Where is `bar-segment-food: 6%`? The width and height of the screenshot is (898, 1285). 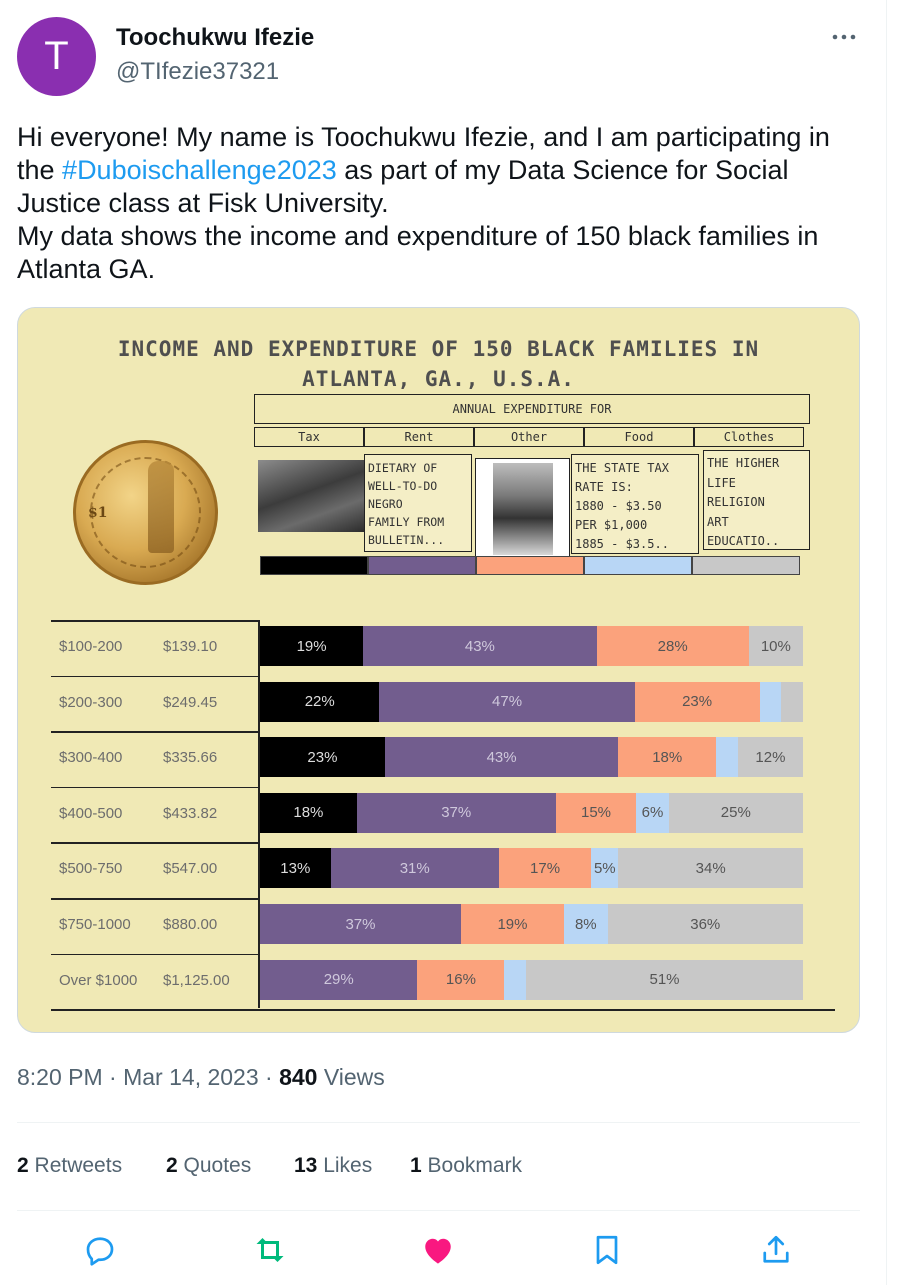 bar-segment-food: 6% is located at coordinates (652, 812).